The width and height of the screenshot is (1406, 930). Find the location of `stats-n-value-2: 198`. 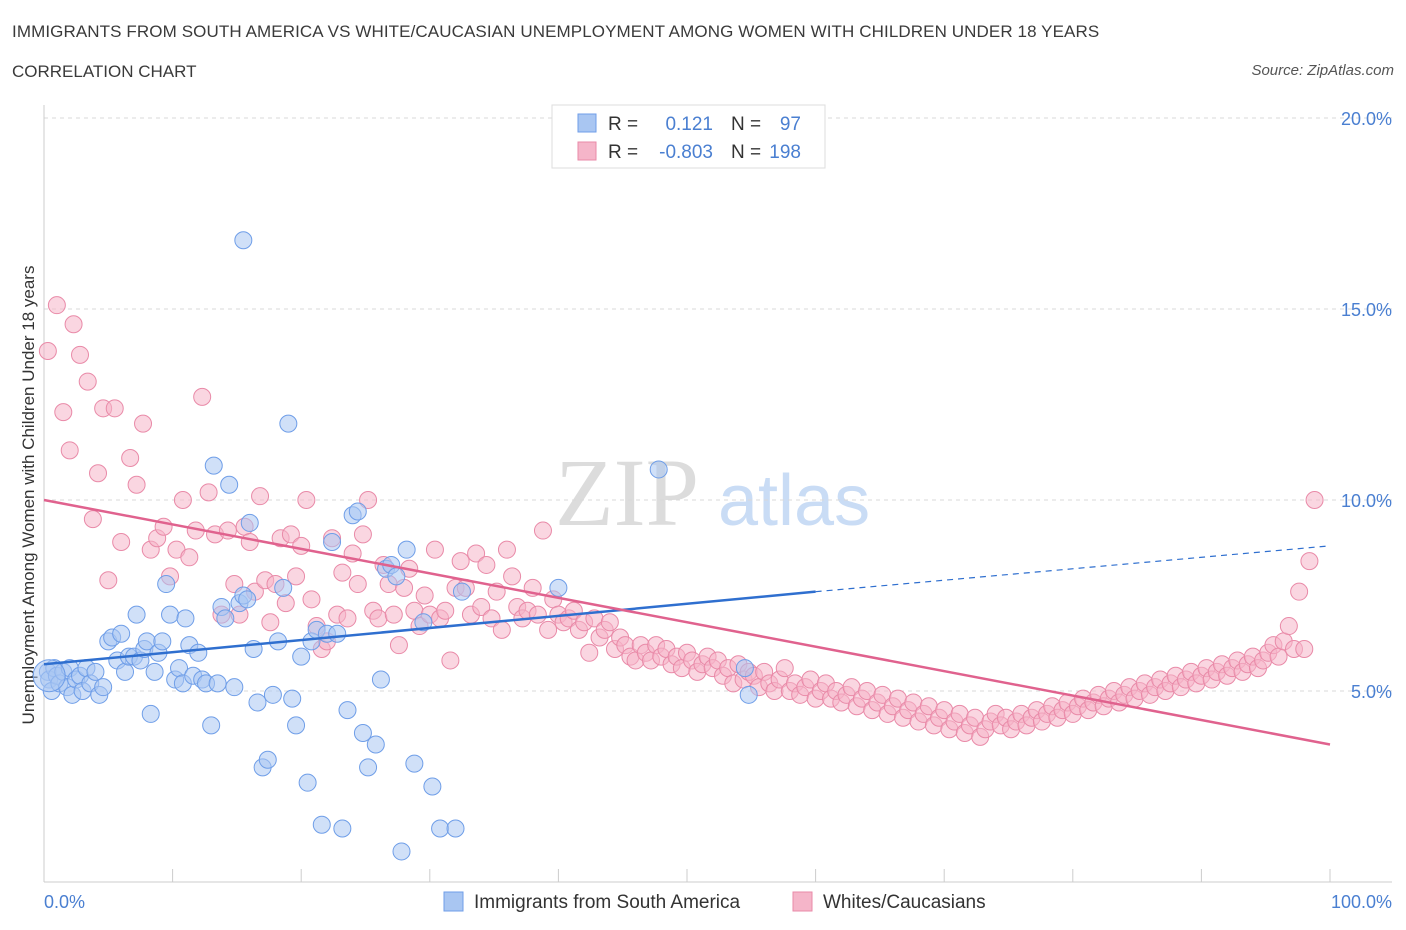

stats-n-value-2: 198 is located at coordinates (785, 152).